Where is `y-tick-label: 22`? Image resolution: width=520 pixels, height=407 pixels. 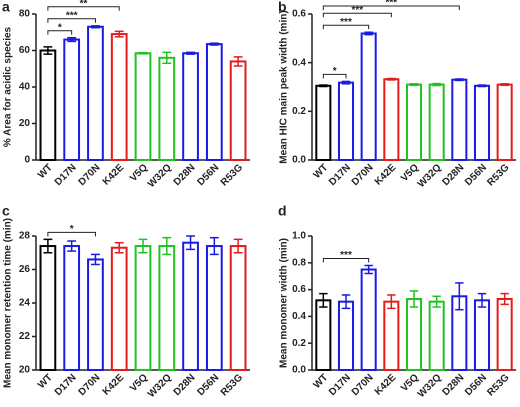
y-tick-label: 22 is located at coordinates (25, 336).